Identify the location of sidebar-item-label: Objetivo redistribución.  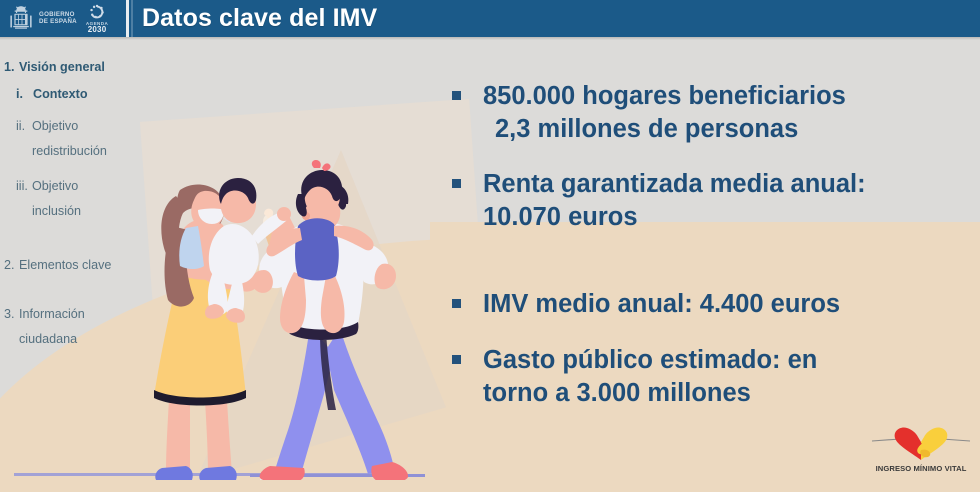
(69, 139).